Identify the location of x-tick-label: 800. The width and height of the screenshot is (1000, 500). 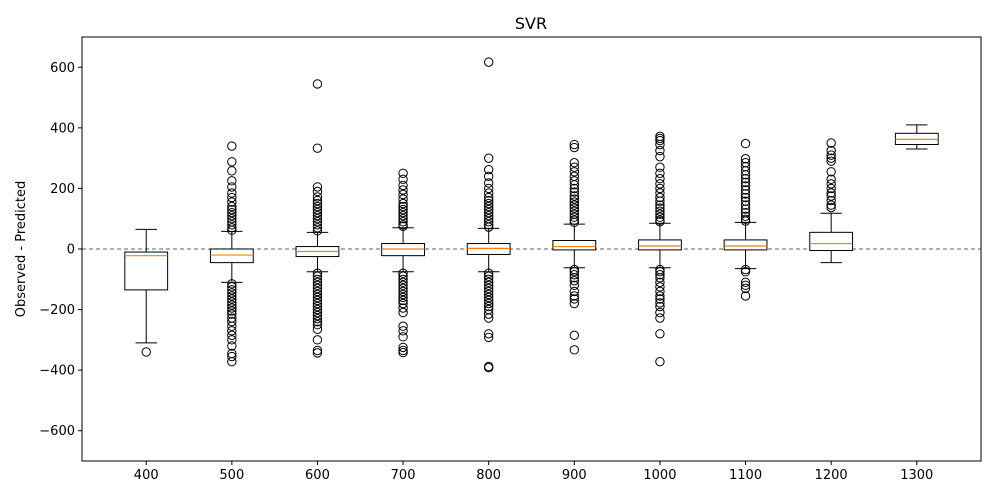
(488, 475).